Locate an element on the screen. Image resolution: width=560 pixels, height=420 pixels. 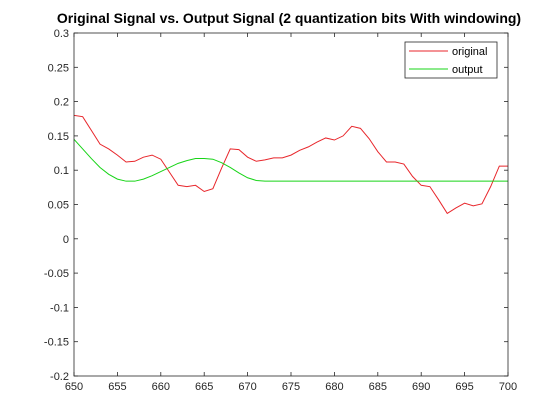
x-tick-label: 675 is located at coordinates (291, 387).